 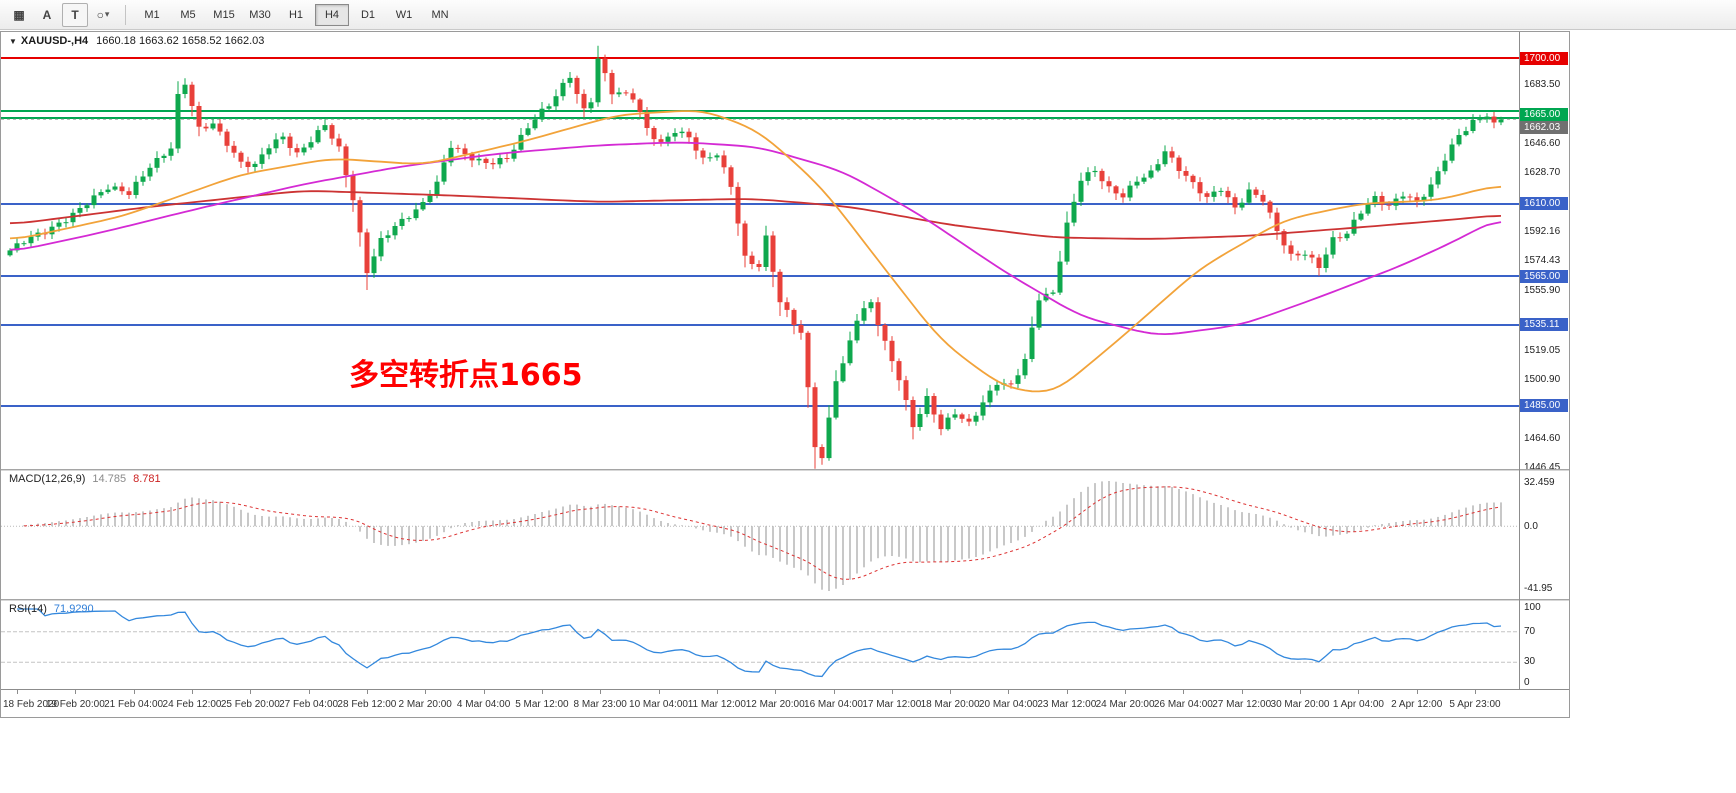 What do you see at coordinates (125, 14) in the screenshot?
I see `toolbar-separator` at bounding box center [125, 14].